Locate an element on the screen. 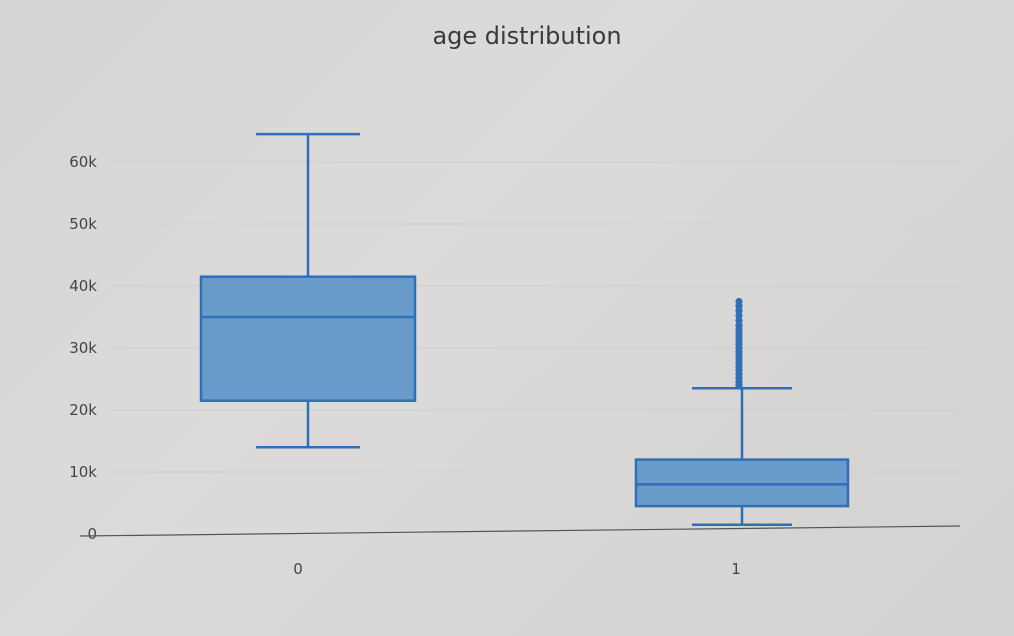  y-tick-label: 10k is located at coordinates (83, 472).